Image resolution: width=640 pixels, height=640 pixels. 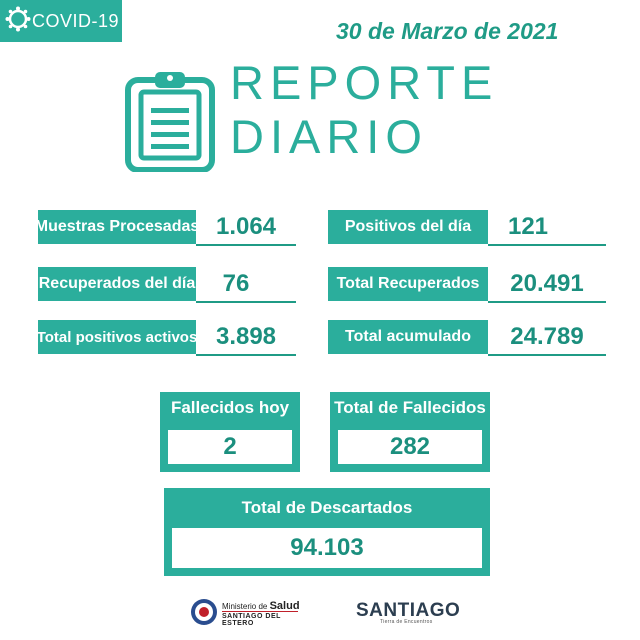 I want to click on stat-label: Total acumulado, so click(x=408, y=337).